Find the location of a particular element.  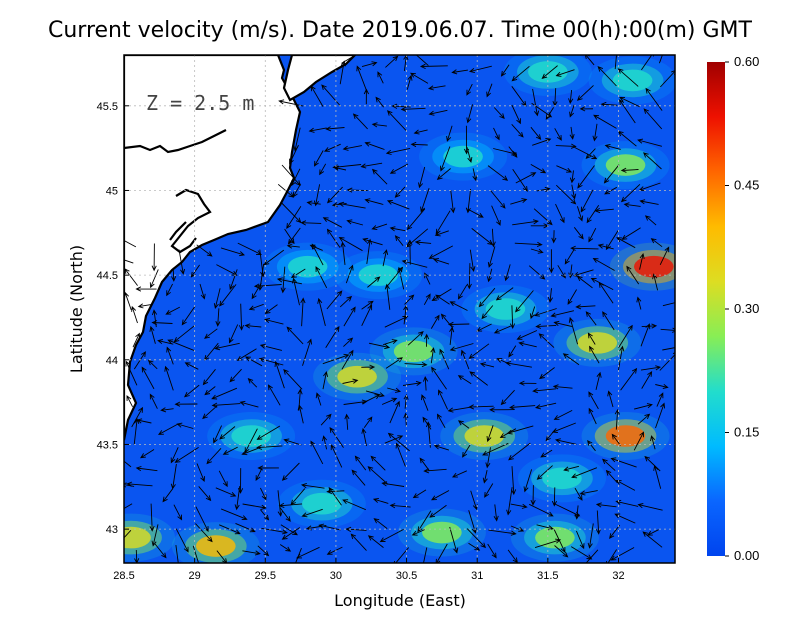

speed-hotspot is located at coordinates (654, 266).